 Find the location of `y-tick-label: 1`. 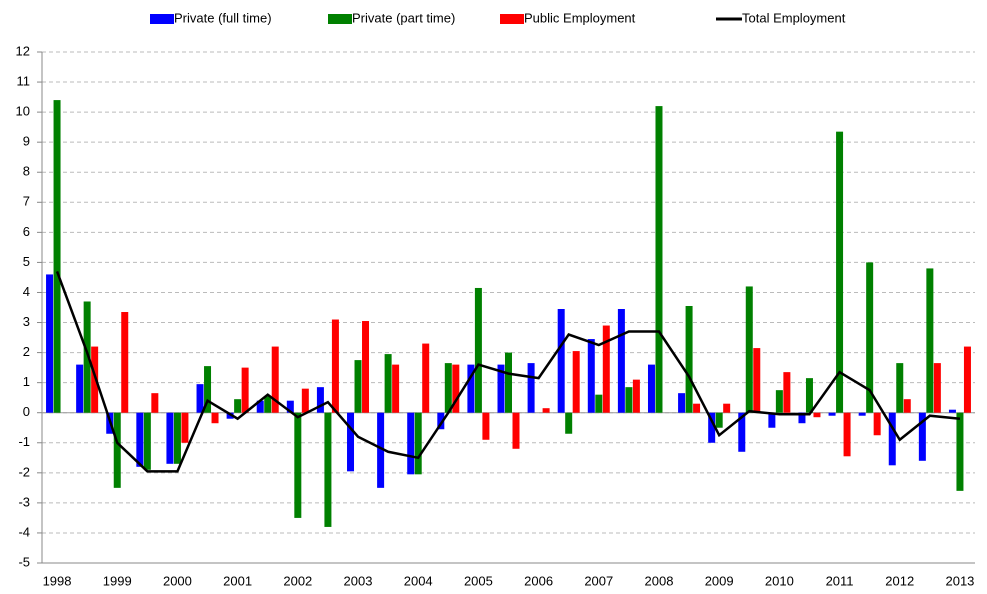

y-tick-label: 1 is located at coordinates (26, 381).